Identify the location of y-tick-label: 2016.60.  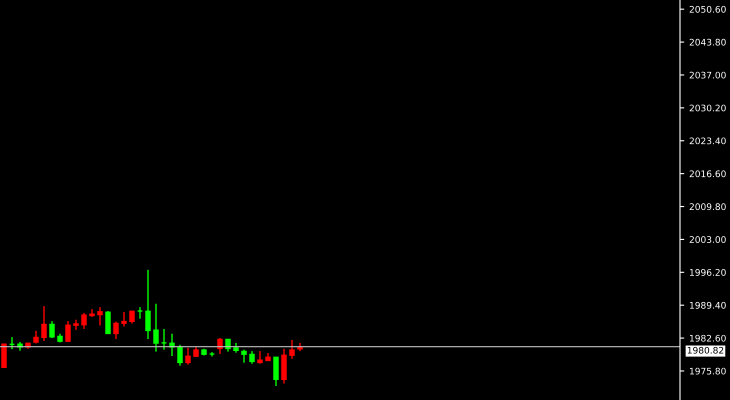
(708, 174).